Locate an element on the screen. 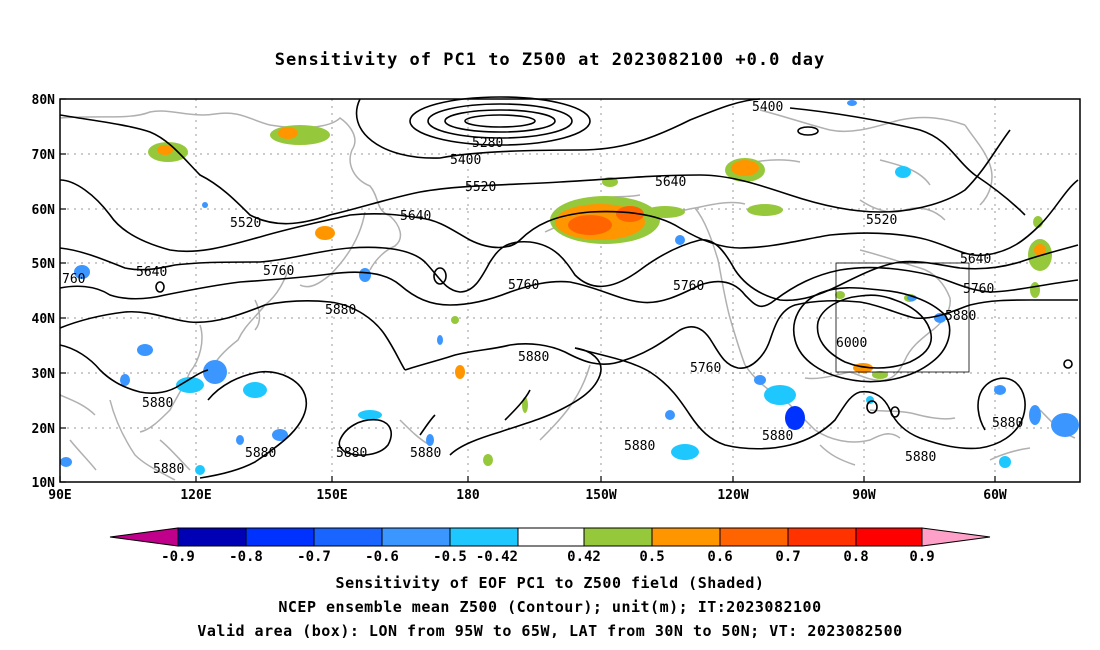  lon-label: 120E is located at coordinates (195, 495).